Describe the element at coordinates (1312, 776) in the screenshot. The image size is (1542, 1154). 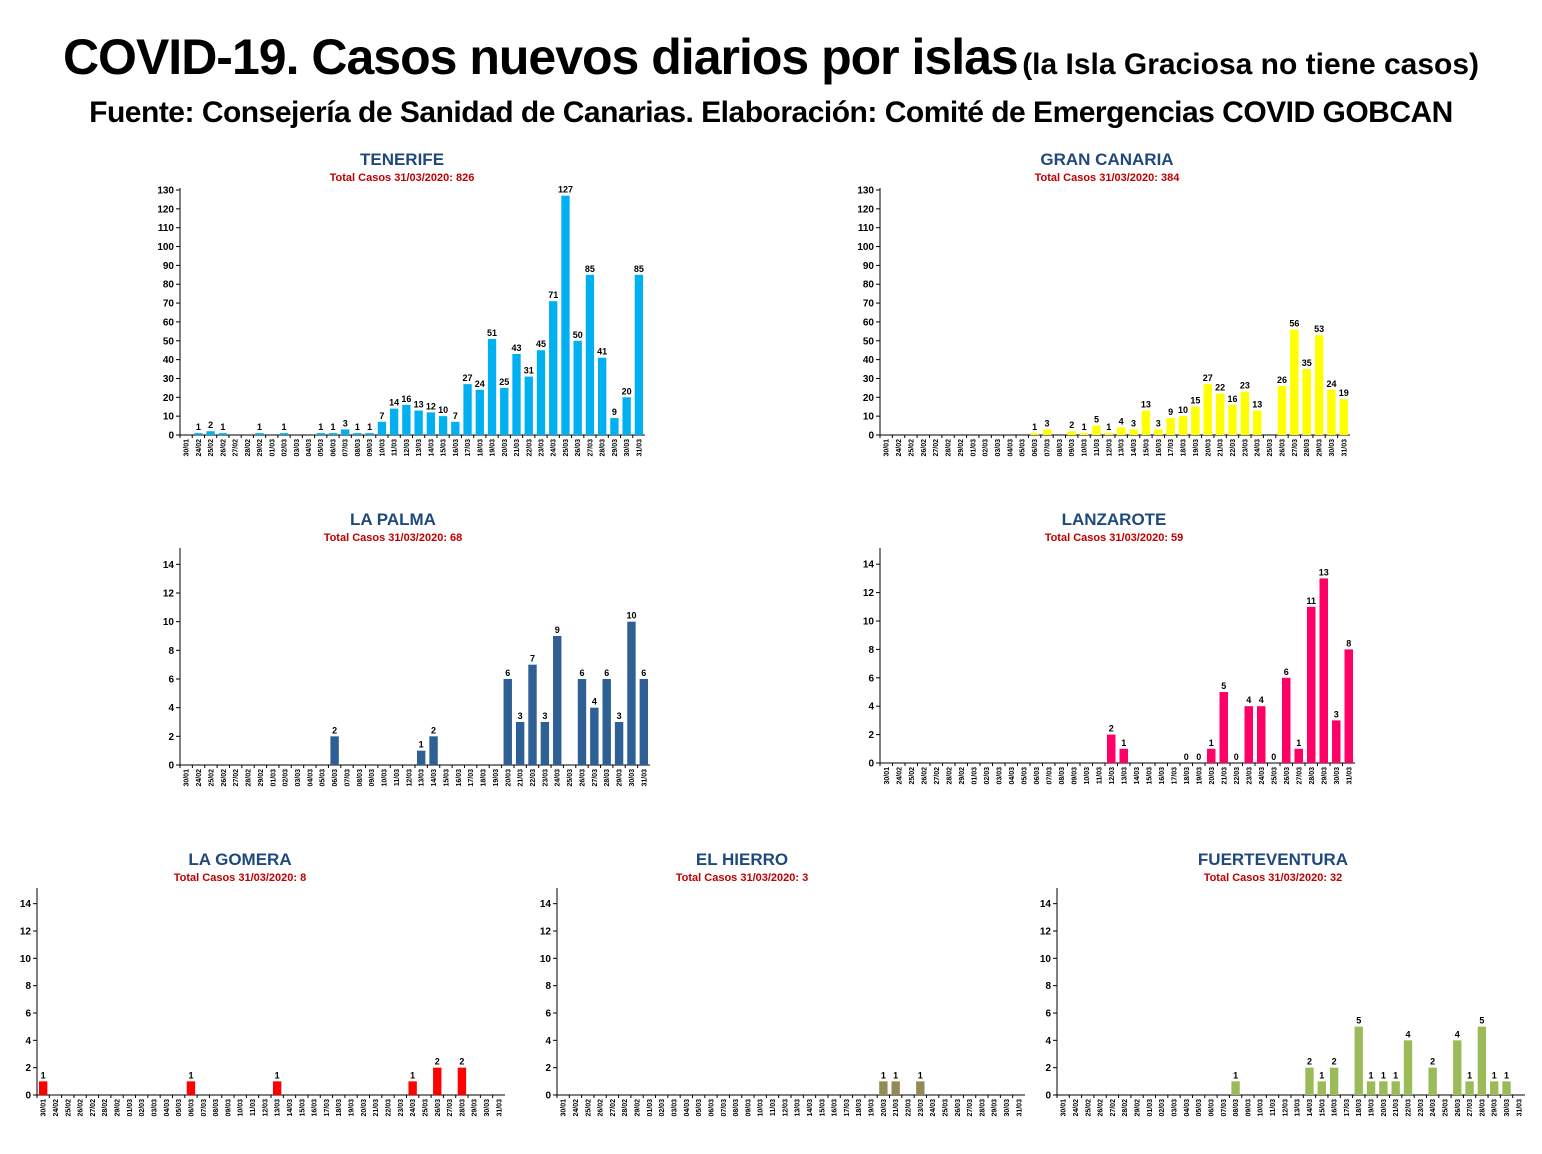
I see `x-tick-label: 28/03` at that location.